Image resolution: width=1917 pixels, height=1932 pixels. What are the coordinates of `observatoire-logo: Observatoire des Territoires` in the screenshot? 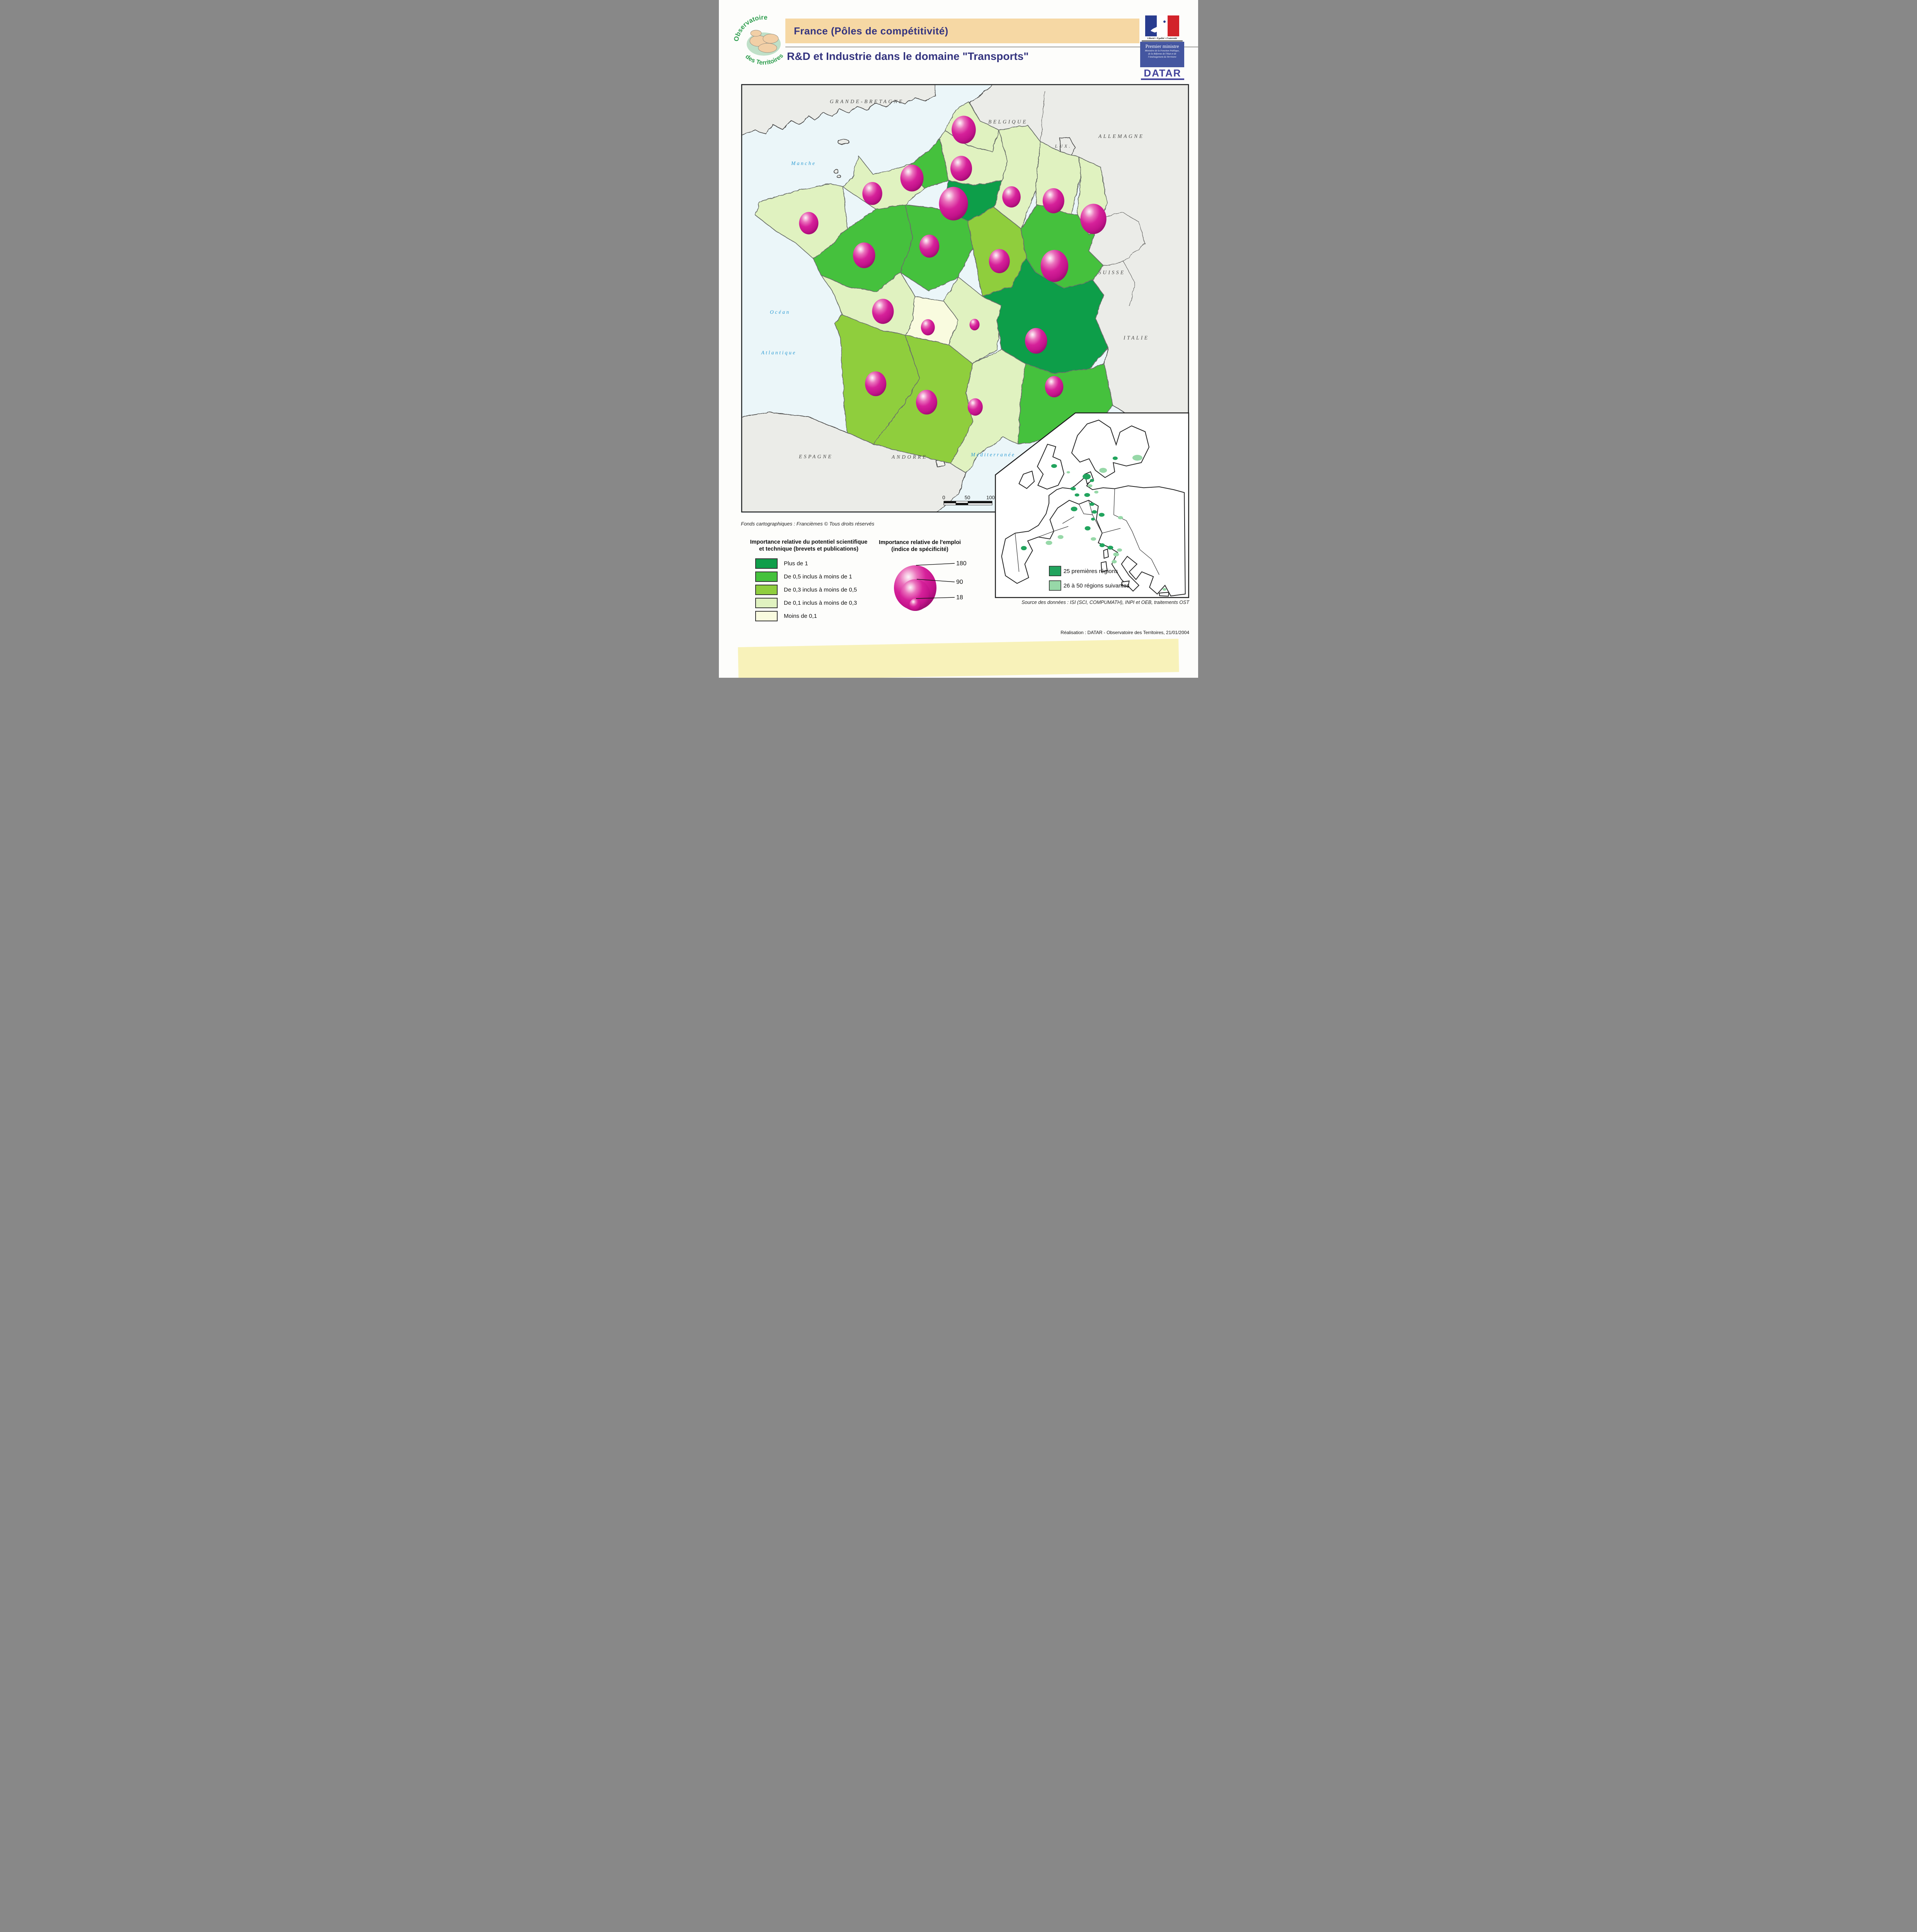 It's located at (759, 40).